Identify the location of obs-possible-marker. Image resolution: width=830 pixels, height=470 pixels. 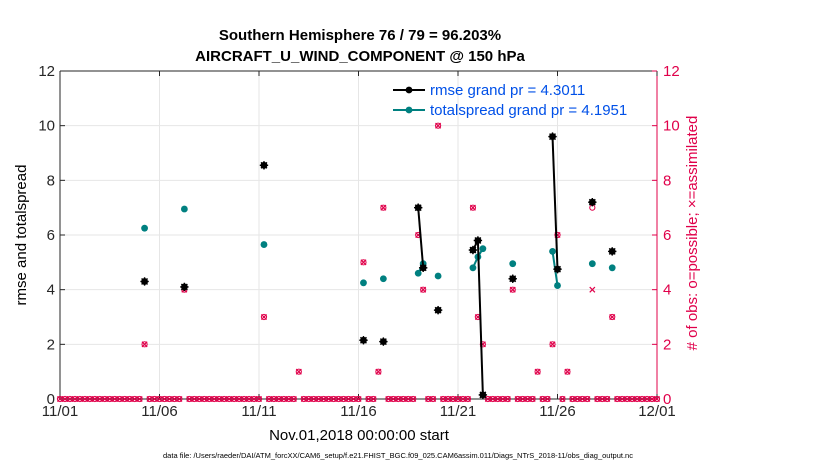
(298, 371).